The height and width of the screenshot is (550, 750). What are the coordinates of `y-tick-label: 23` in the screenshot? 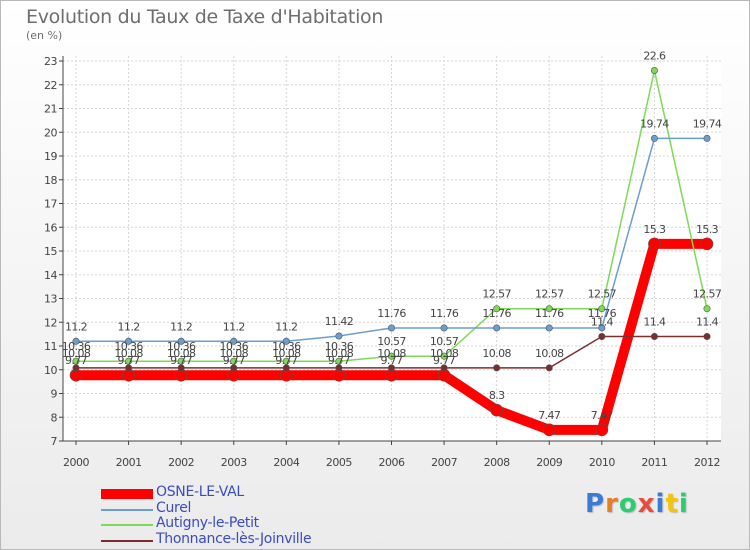 It's located at (50, 61).